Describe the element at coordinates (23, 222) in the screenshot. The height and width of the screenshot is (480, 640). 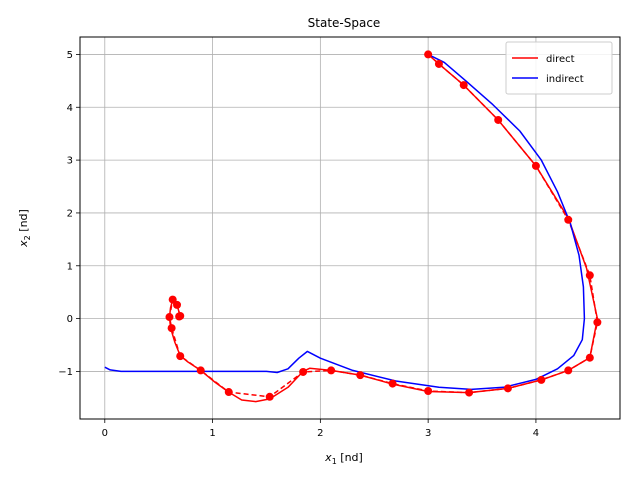
I see `y-axis-unit: [nd]` at that location.